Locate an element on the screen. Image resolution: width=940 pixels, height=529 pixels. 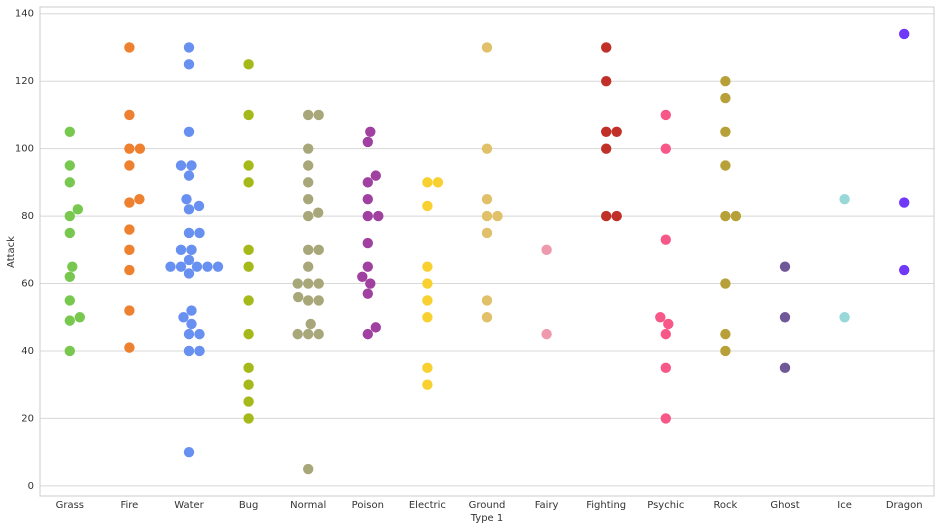
y-tick-label: 20 is located at coordinates (27, 418).